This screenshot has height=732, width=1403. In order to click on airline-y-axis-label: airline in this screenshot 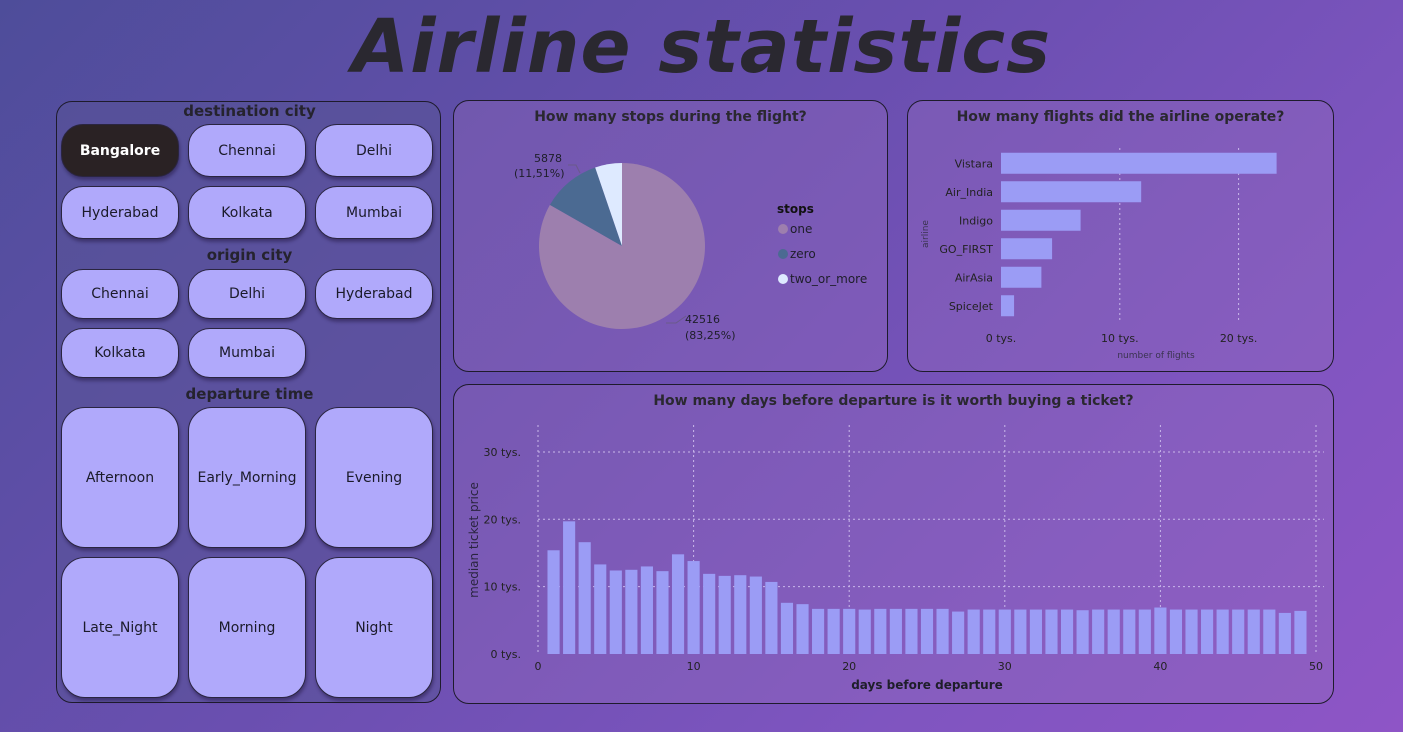, I will do `click(926, 234)`.